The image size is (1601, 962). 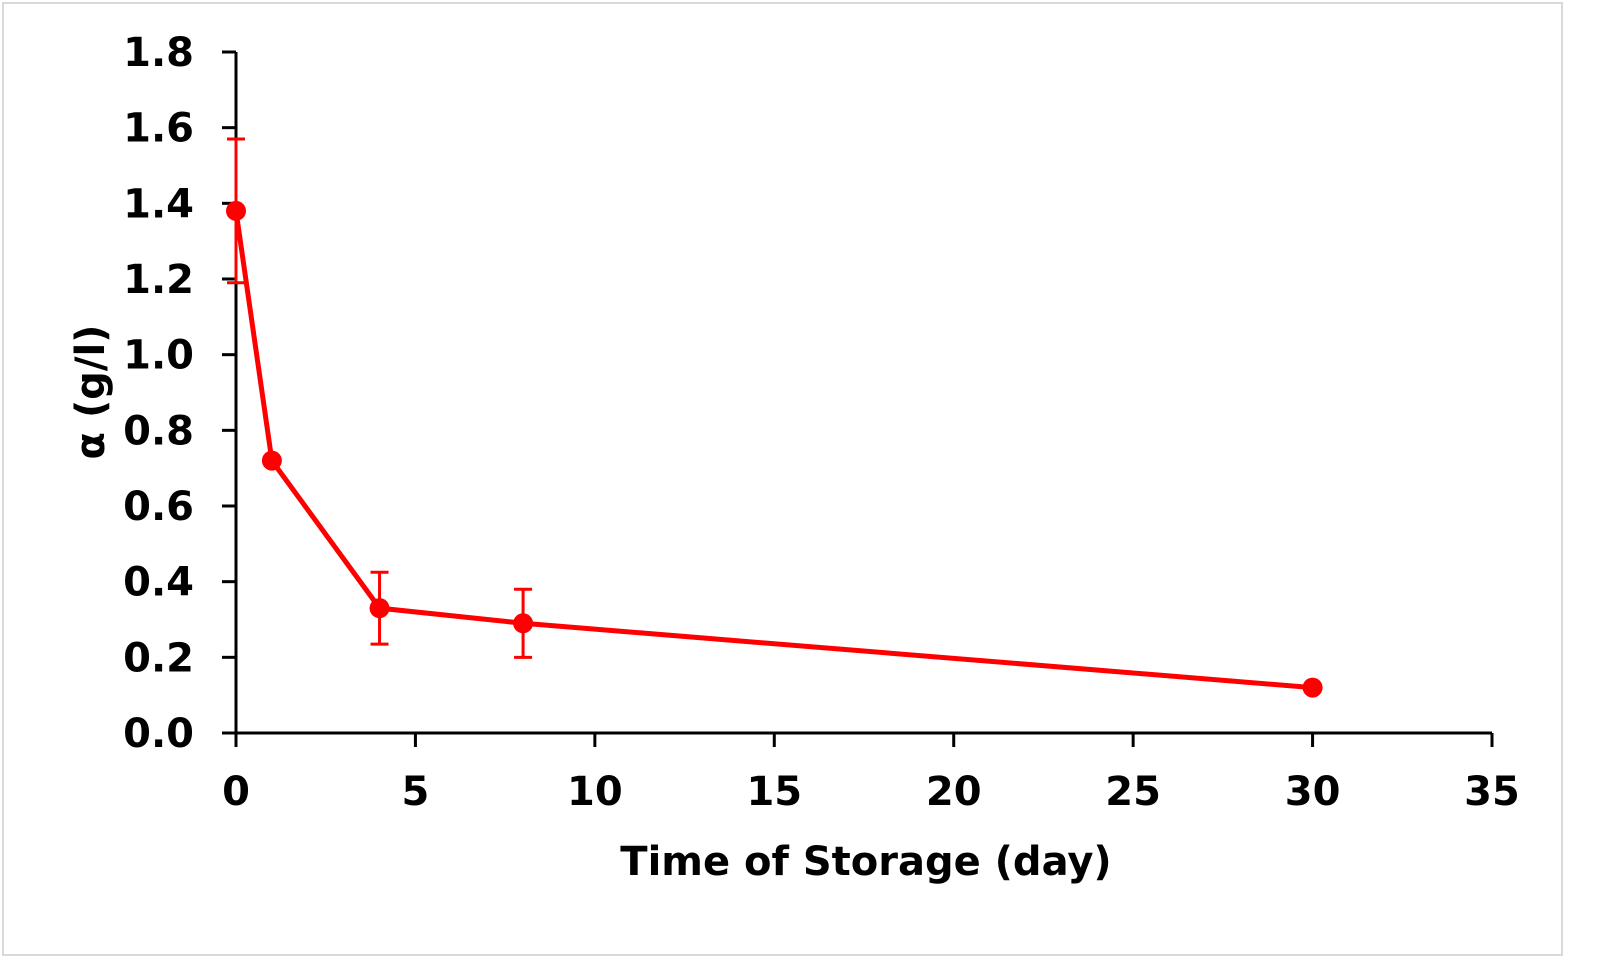 I want to click on x-tick-label: 5, so click(x=416, y=792).